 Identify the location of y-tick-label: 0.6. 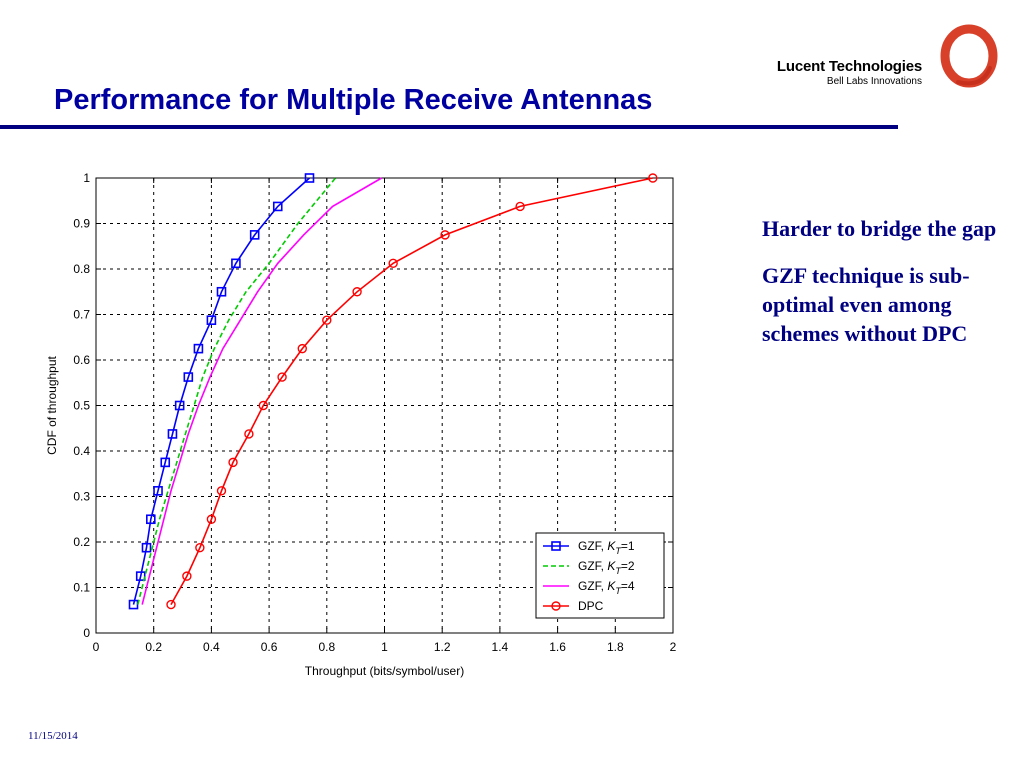
(81, 360).